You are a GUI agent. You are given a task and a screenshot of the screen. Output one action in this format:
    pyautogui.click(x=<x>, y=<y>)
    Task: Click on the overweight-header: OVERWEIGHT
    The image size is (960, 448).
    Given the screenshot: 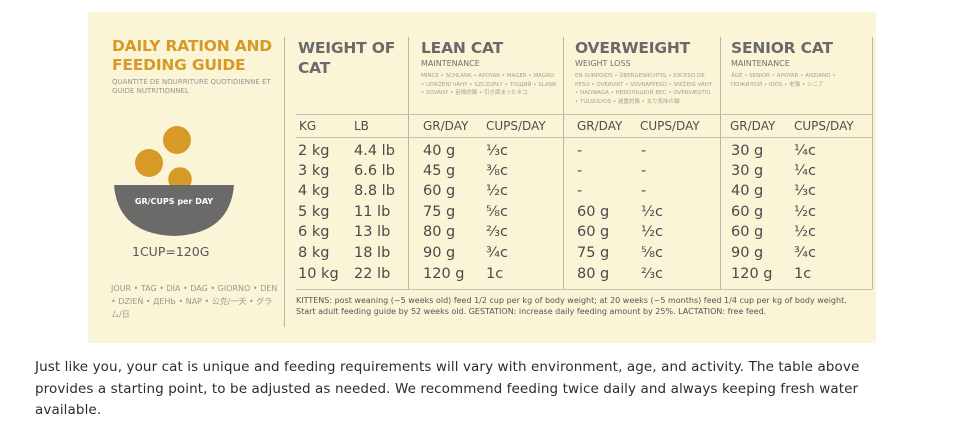 What is the action you would take?
    pyautogui.click(x=632, y=48)
    